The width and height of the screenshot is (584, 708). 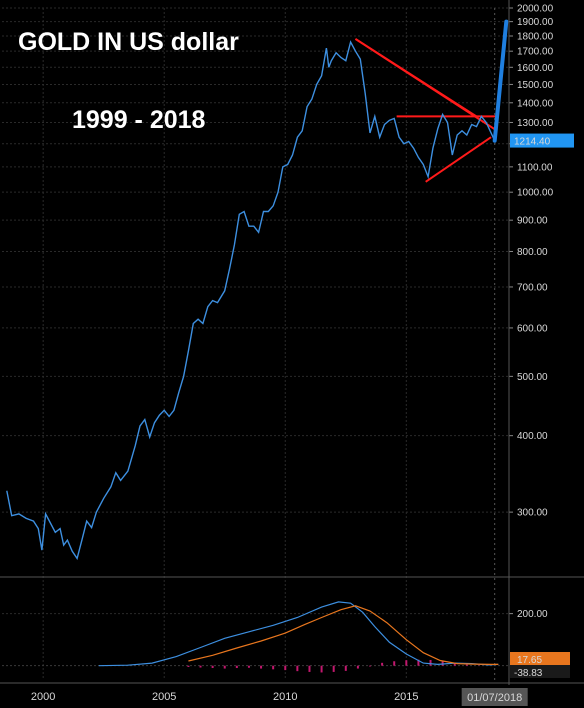 I want to click on macd-grid, so click(x=255, y=640).